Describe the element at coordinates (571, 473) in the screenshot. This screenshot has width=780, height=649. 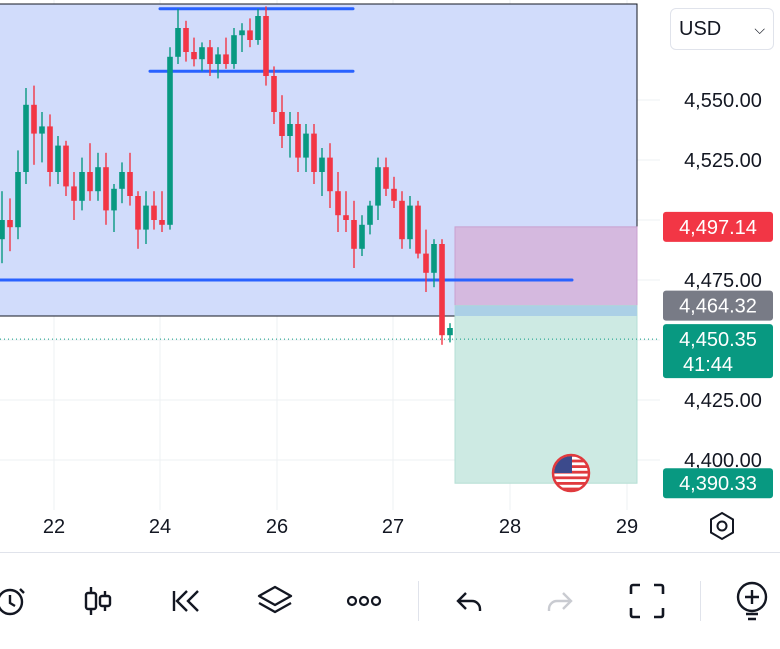
I see `us-flag-icon` at that location.